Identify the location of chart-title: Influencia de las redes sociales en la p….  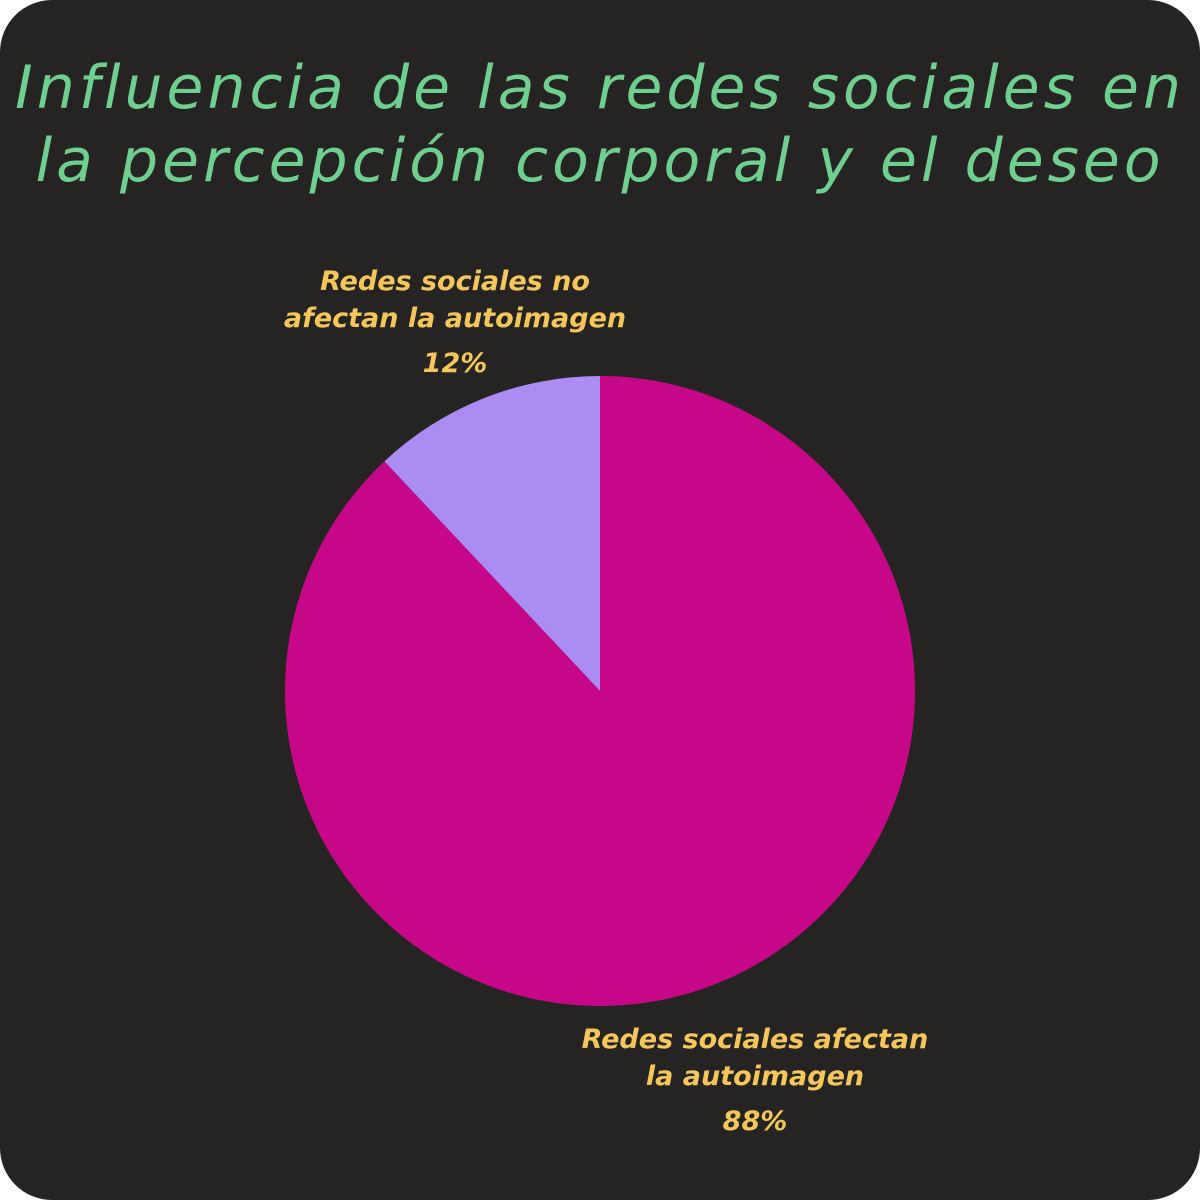
(600, 125).